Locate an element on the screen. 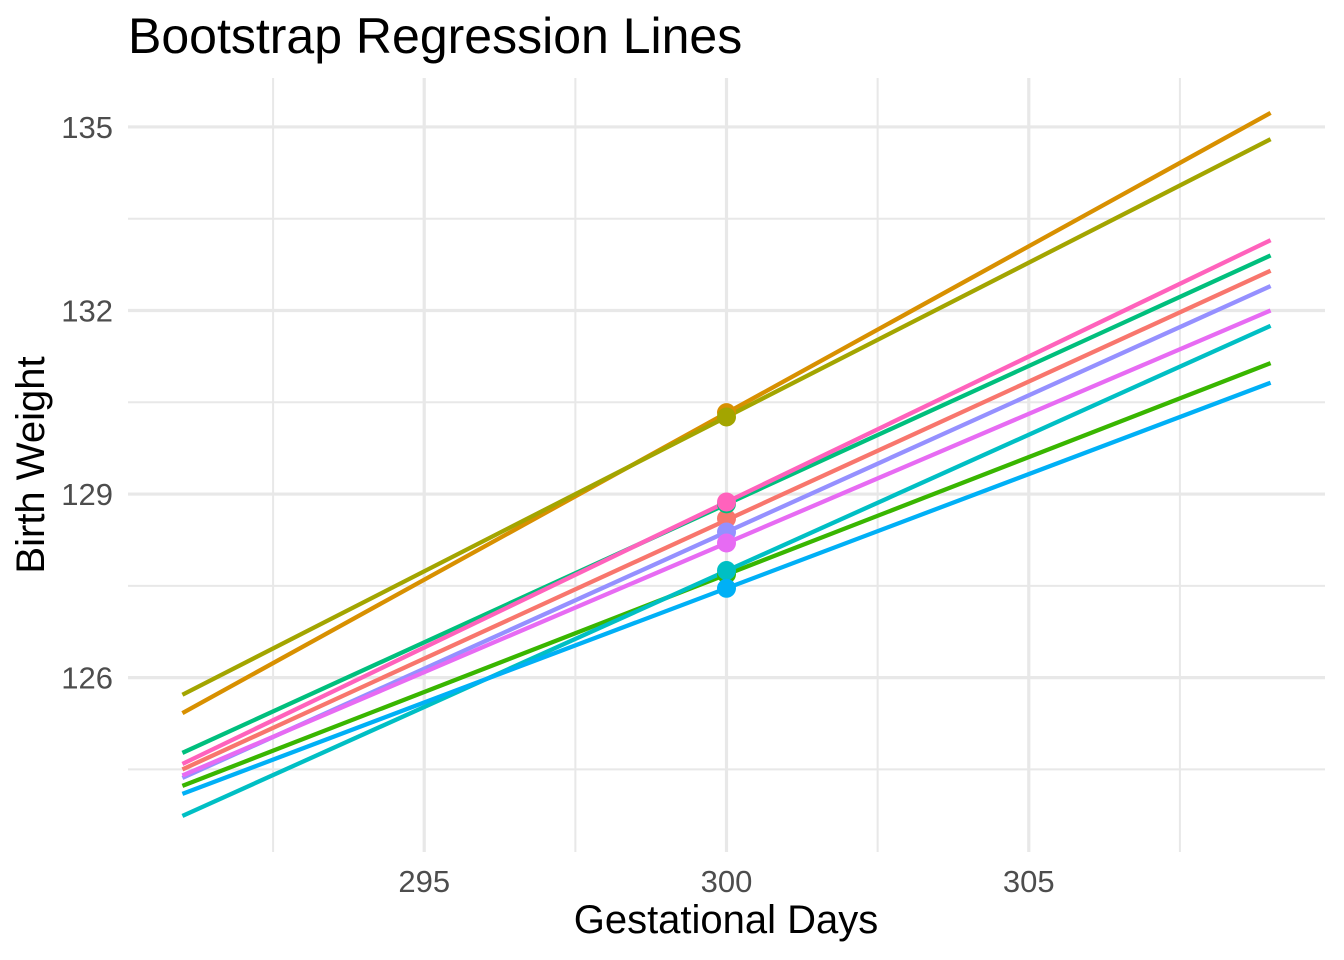  y-tick-label: 135 is located at coordinates (87, 127).